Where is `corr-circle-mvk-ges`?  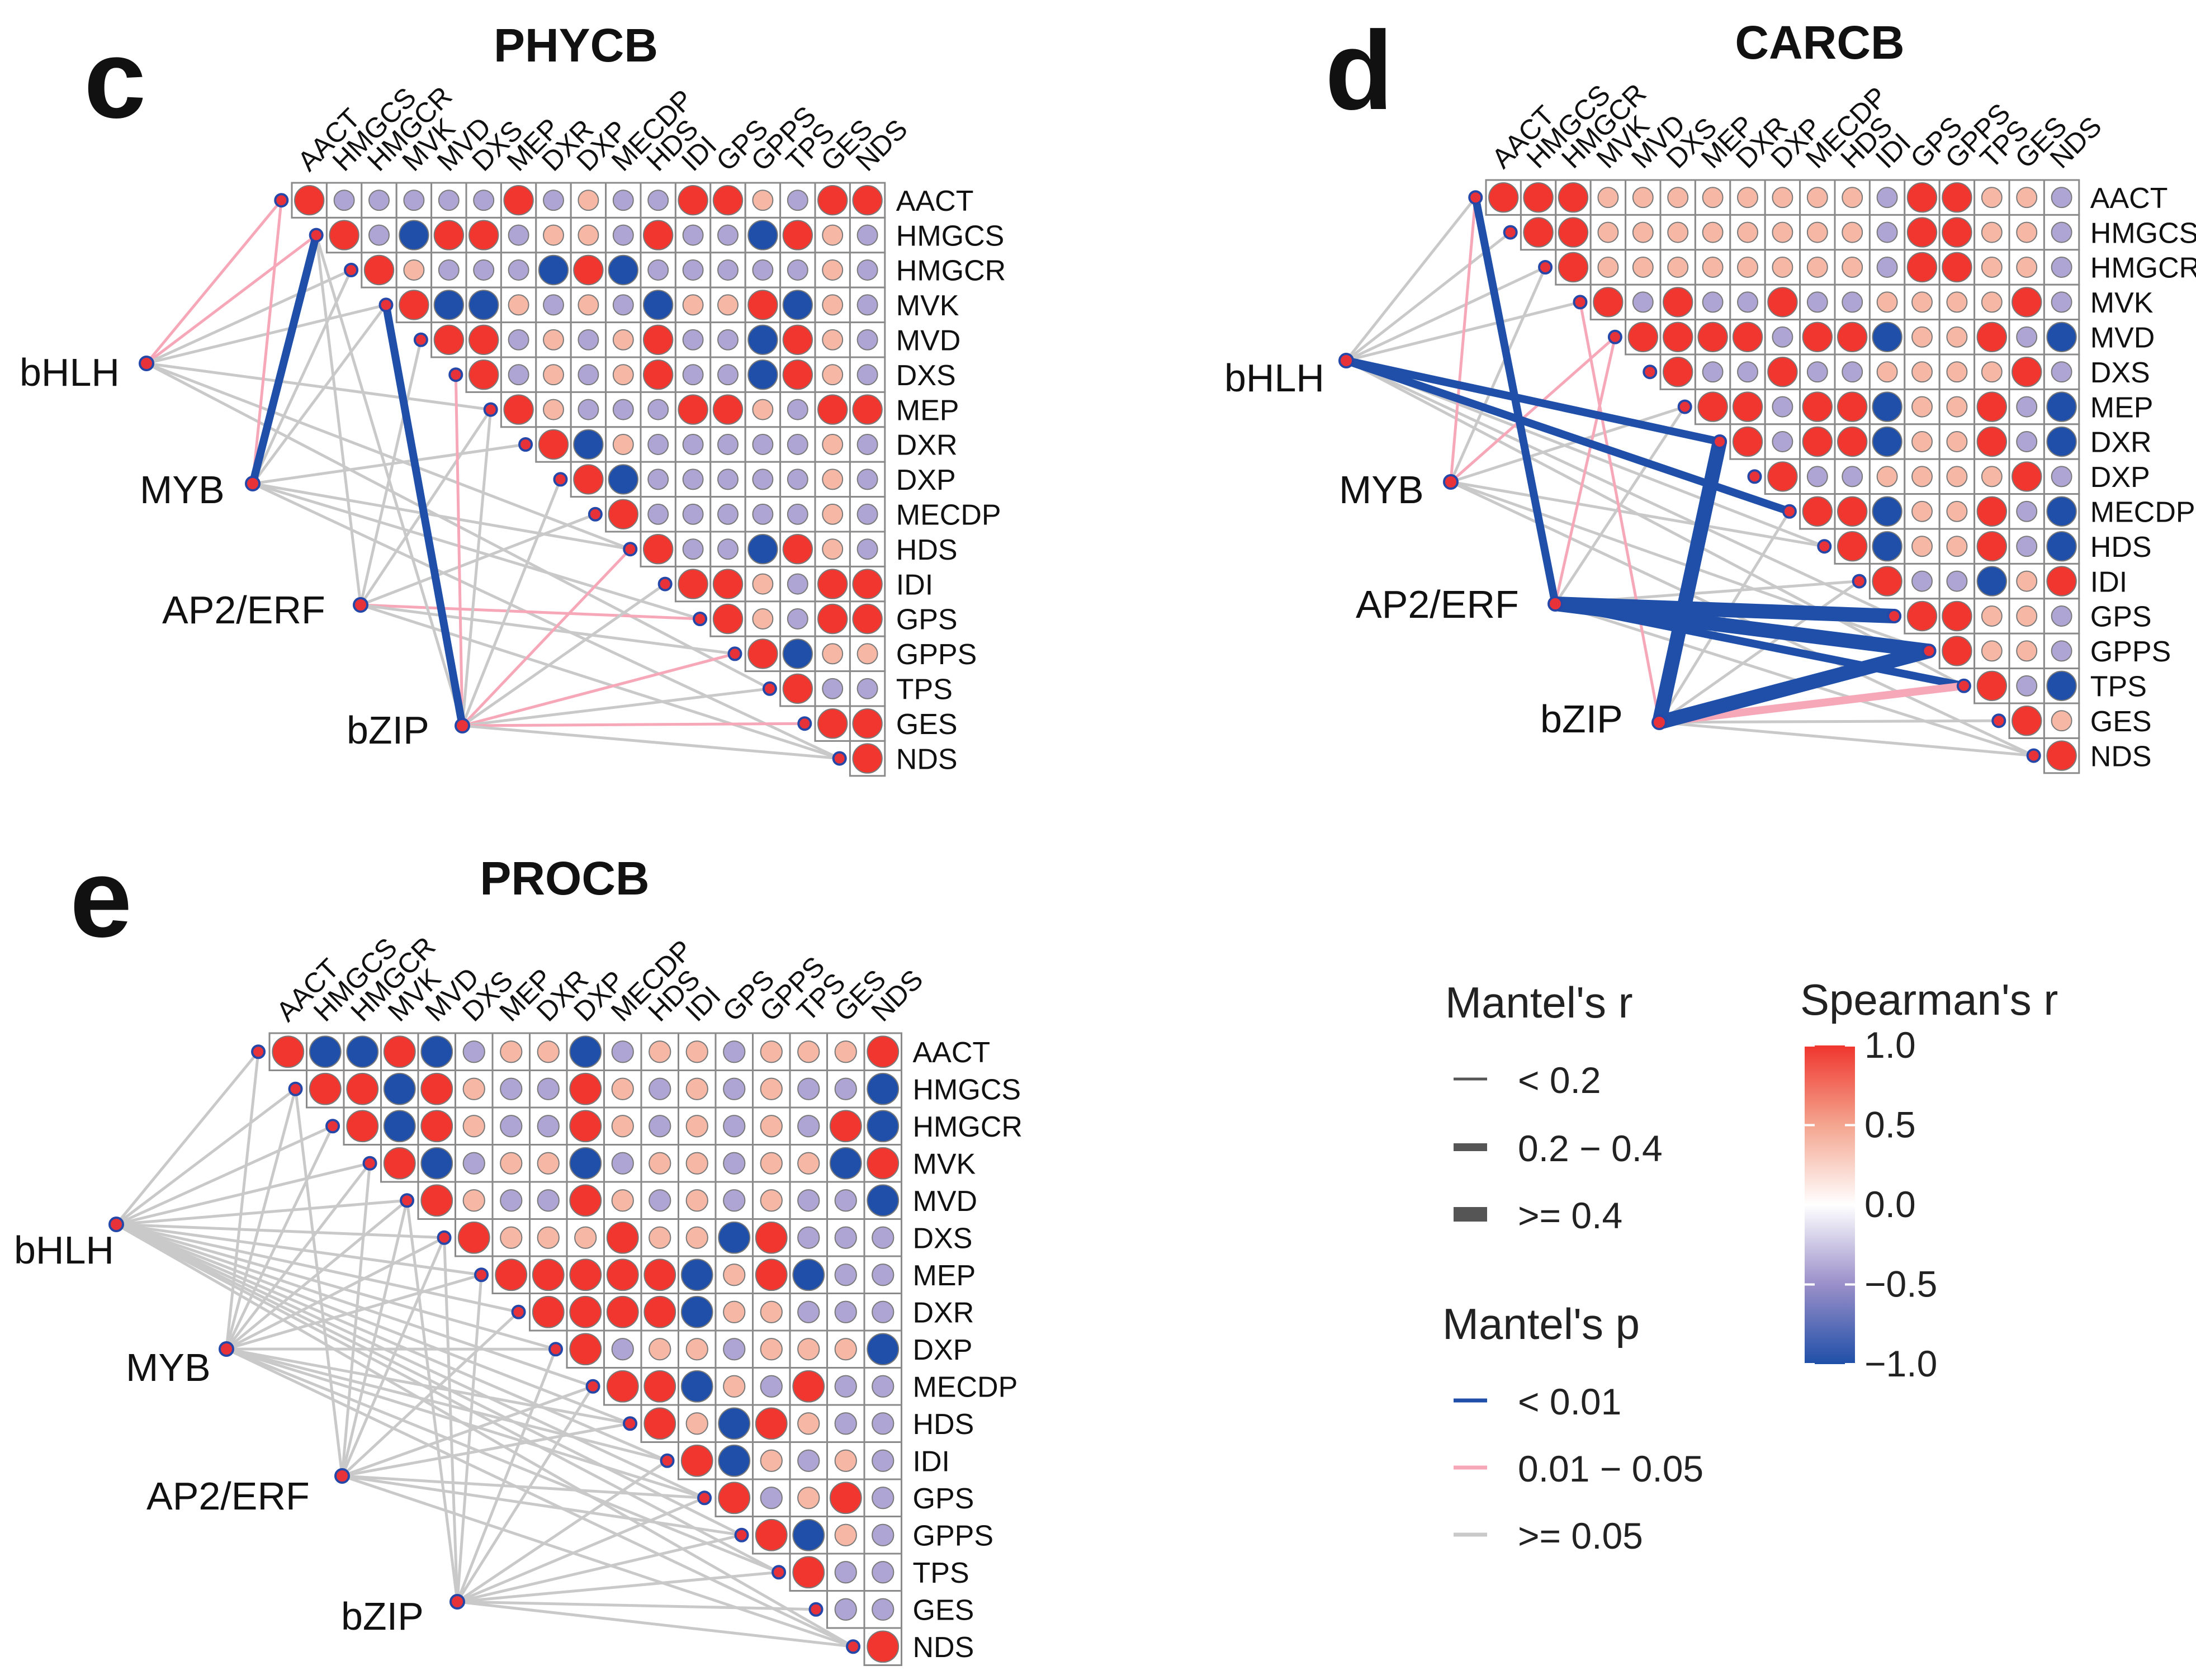
corr-circle-mvk-ges is located at coordinates (2027, 302).